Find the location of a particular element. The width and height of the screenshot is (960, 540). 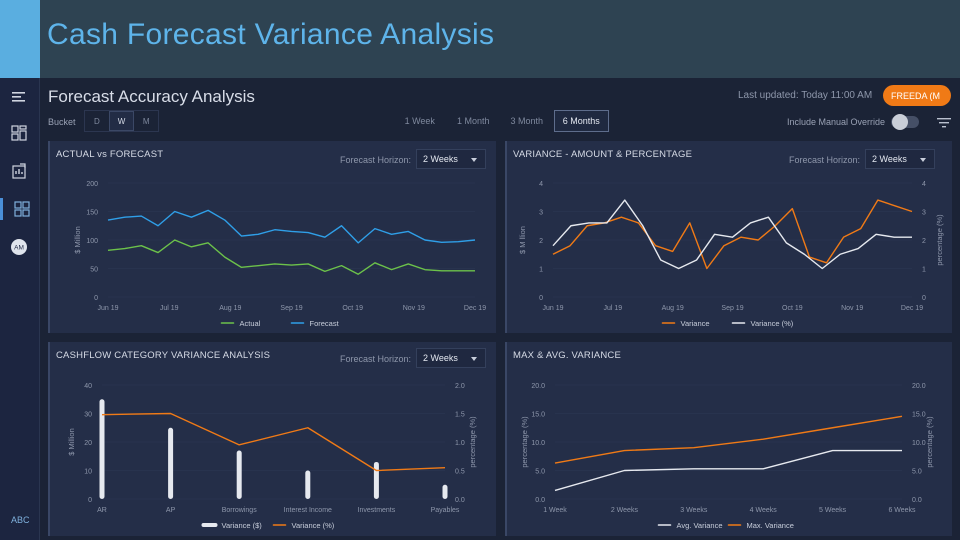

y-tick-label: 3 is located at coordinates (541, 213).